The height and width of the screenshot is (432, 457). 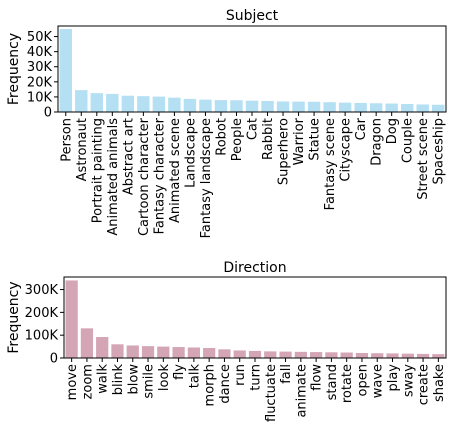 I want to click on subject-y-tick-label: 50K, so click(x=40, y=37).